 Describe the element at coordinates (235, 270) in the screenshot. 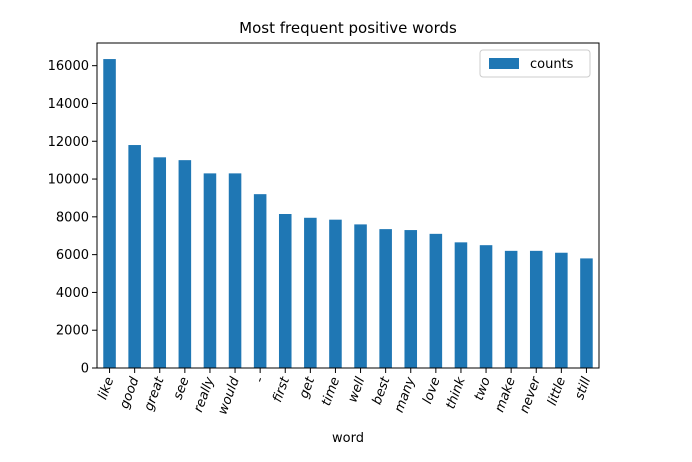

I see `bar-would` at that location.